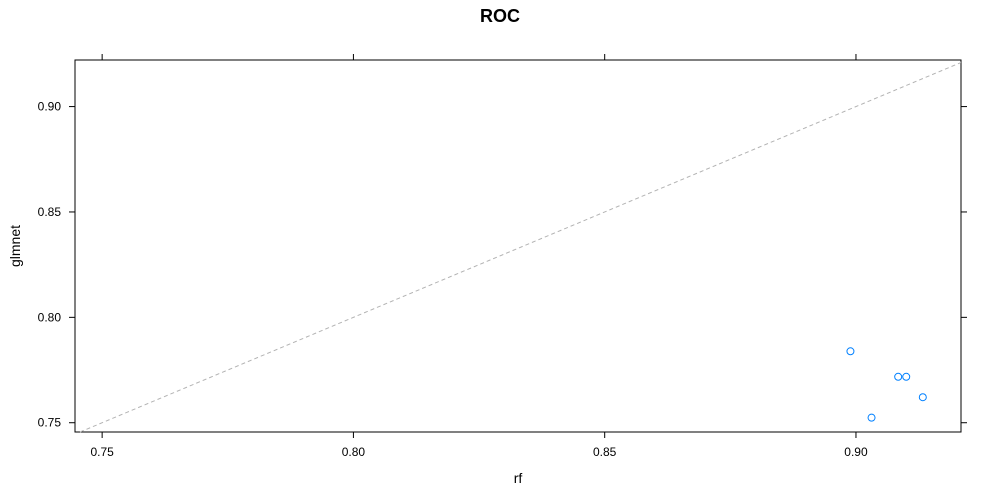 This screenshot has height=500, width=1000. Describe the element at coordinates (886, 384) in the screenshot. I see `data-points` at that location.